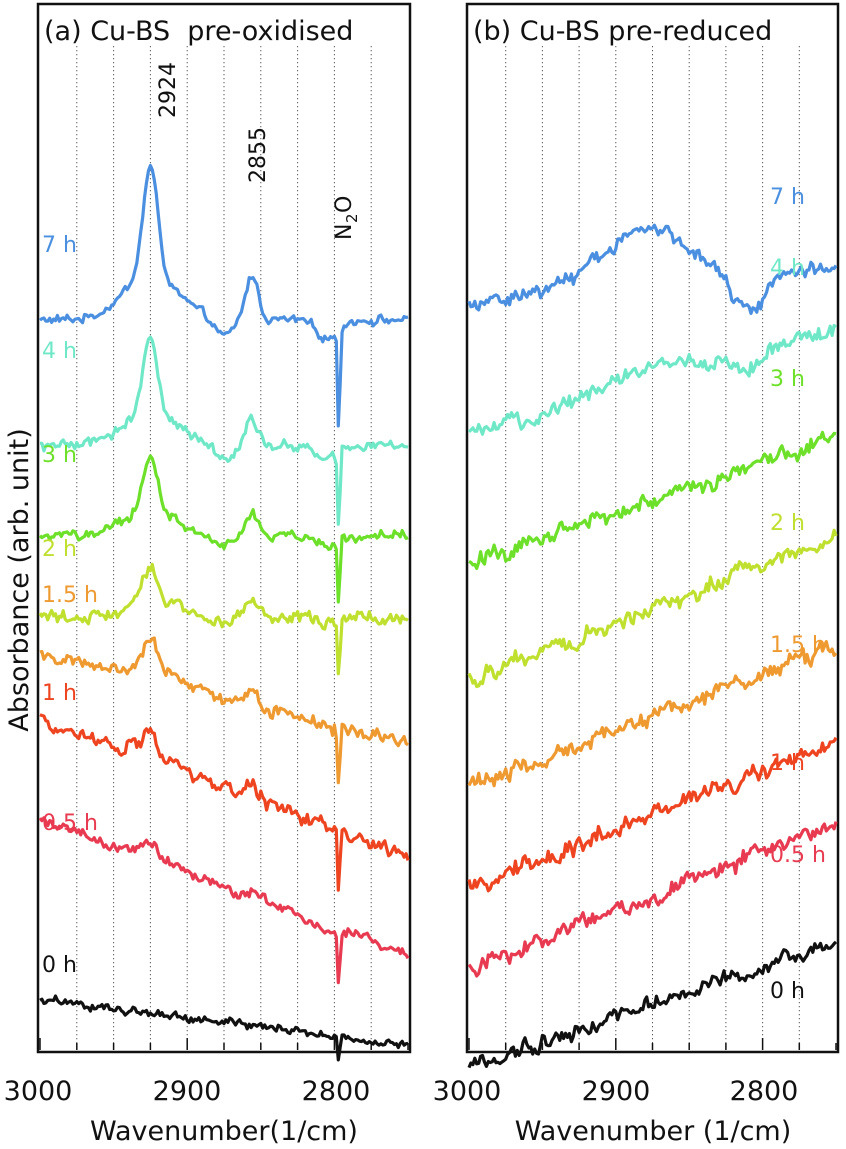 This screenshot has height=1149, width=846. Describe the element at coordinates (344, 204) in the screenshot. I see `n2o-label-o: O` at that location.